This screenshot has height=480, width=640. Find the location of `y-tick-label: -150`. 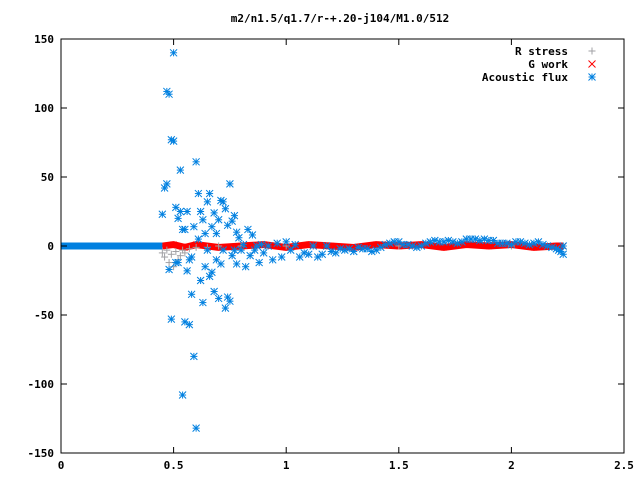

y-tick-label: -150 is located at coordinates (41, 453).